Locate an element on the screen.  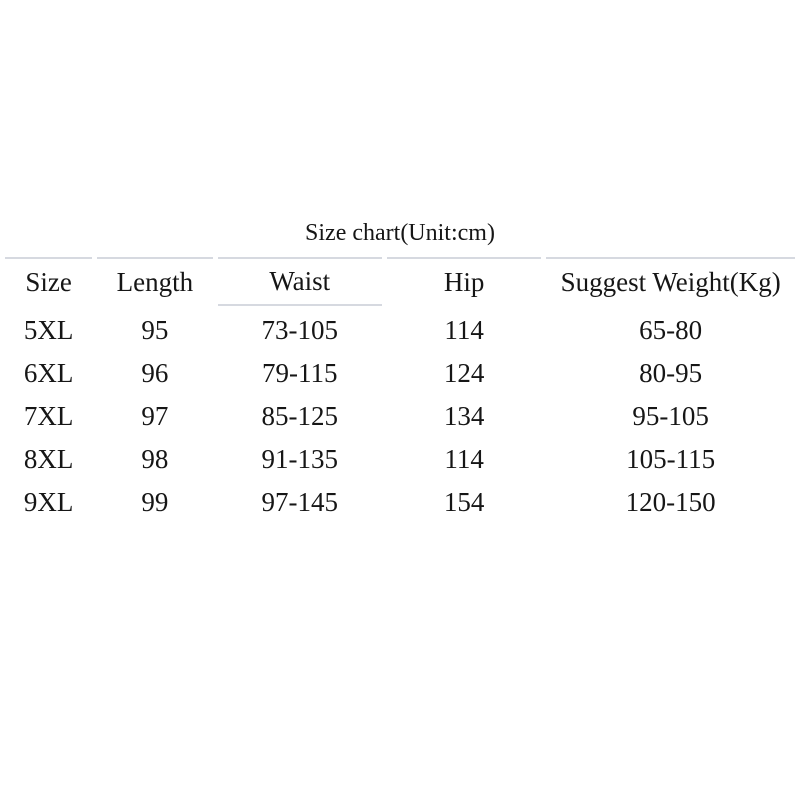
table-row-7xl: 7XL 97 85-125 134 95-105 is located at coordinates (400, 416).